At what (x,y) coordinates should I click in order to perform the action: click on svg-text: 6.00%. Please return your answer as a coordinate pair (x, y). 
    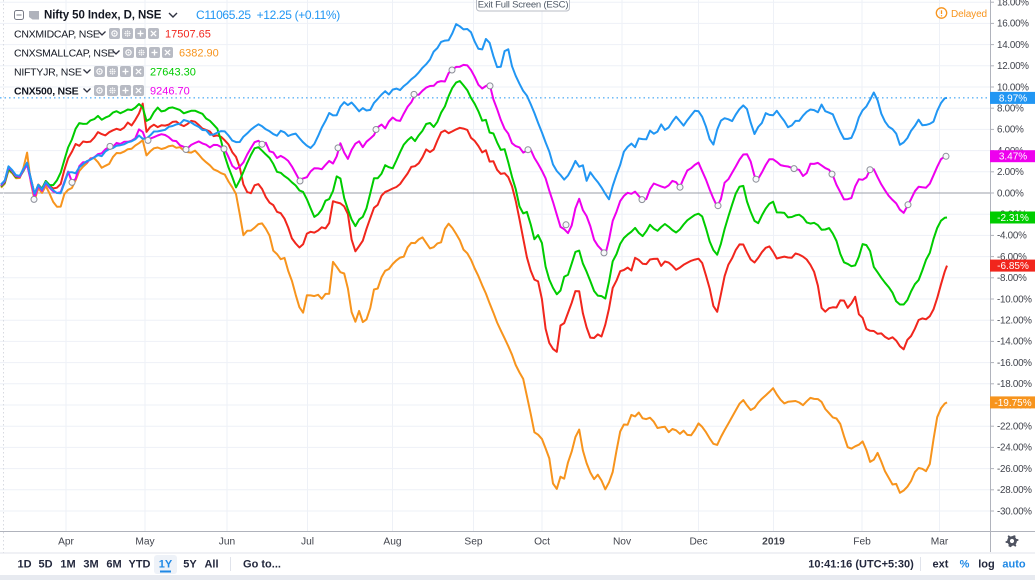
    Looking at the image, I should click on (1010, 130).